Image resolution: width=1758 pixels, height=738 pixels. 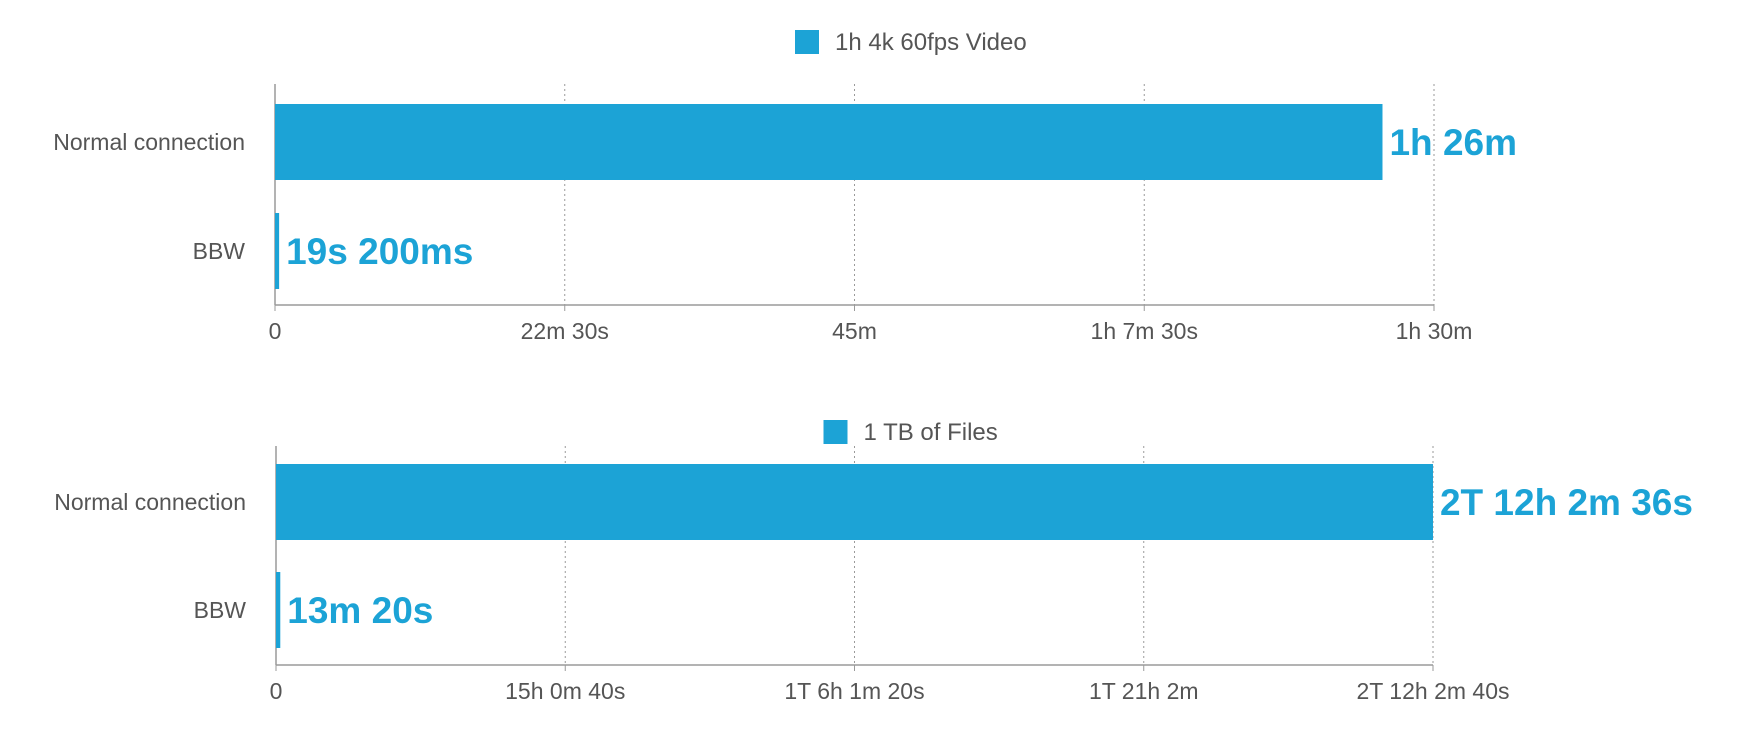 What do you see at coordinates (1453, 142) in the screenshot?
I see `value-label: 1h 26m` at bounding box center [1453, 142].